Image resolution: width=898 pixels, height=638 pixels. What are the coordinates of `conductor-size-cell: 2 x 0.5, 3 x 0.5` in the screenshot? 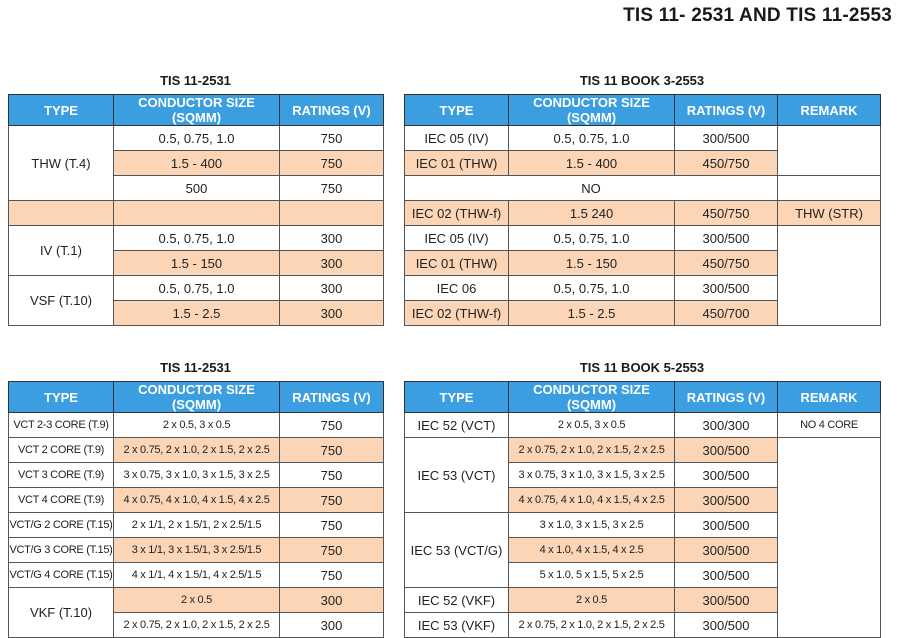 It's located at (591, 425).